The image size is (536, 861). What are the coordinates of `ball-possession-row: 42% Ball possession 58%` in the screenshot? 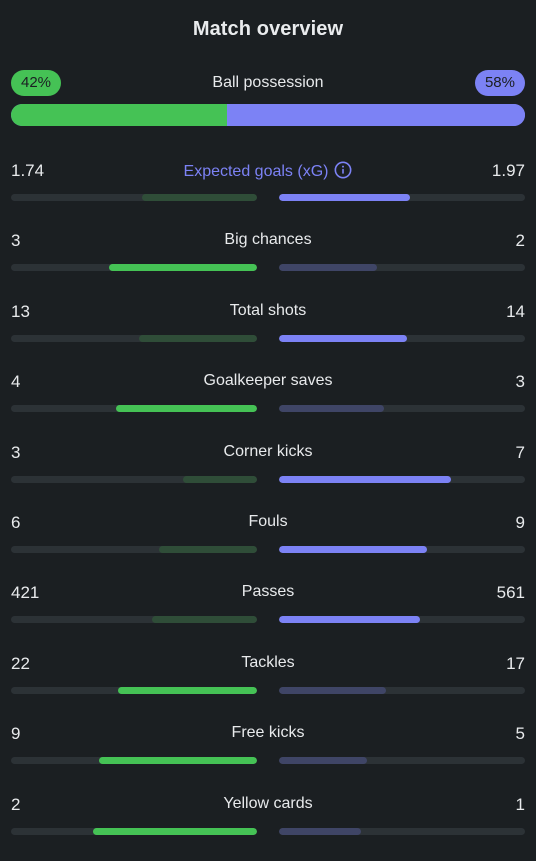 It's located at (268, 83).